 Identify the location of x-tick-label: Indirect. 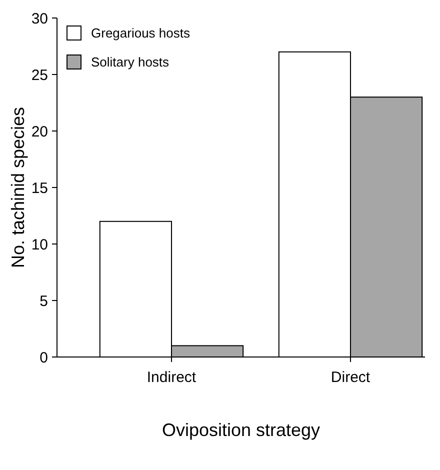
(171, 377).